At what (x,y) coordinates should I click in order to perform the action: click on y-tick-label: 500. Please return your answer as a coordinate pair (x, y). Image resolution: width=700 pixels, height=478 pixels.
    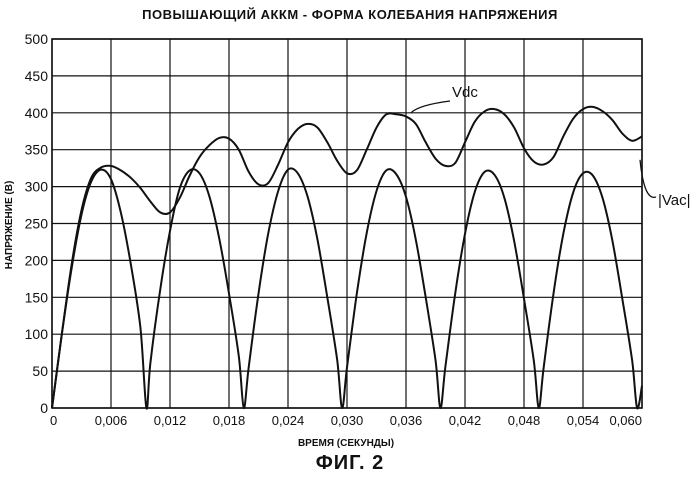
    Looking at the image, I should click on (37, 39).